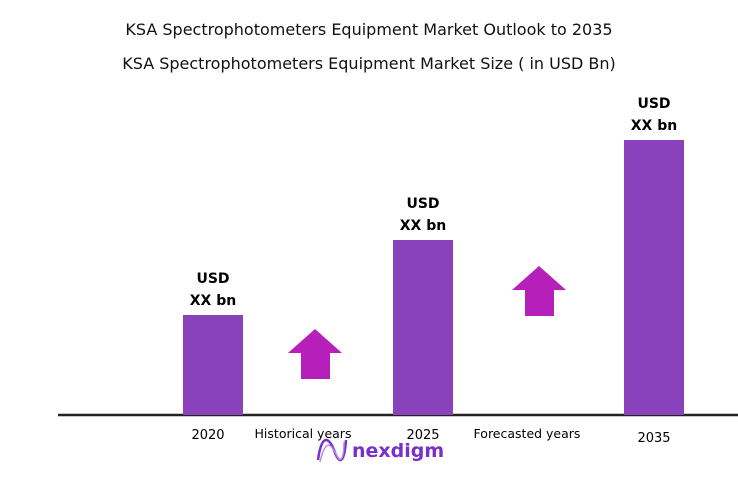 This screenshot has width=738, height=480. What do you see at coordinates (527, 433) in the screenshot?
I see `annotation-forecasted: Forecasted years` at bounding box center [527, 433].